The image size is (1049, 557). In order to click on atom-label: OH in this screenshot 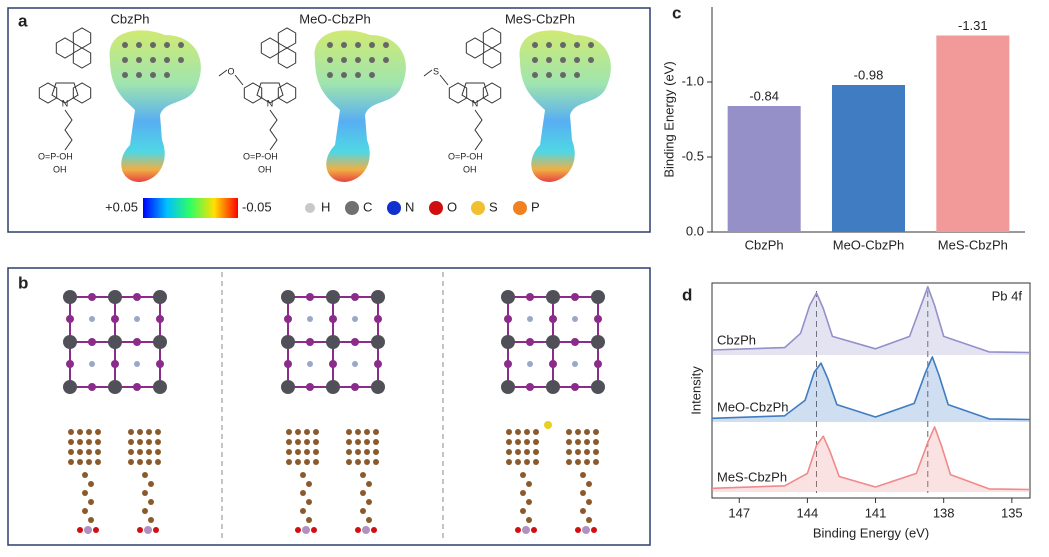, I will do `click(60, 169)`.